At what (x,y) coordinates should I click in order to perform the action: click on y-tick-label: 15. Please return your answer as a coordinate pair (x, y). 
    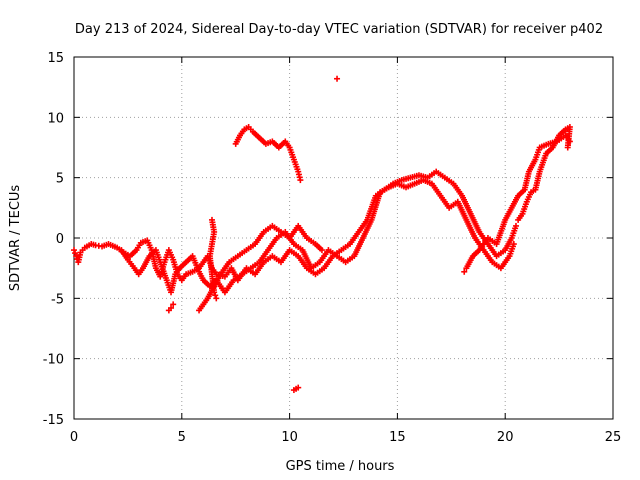
    Looking at the image, I should click on (55, 58).